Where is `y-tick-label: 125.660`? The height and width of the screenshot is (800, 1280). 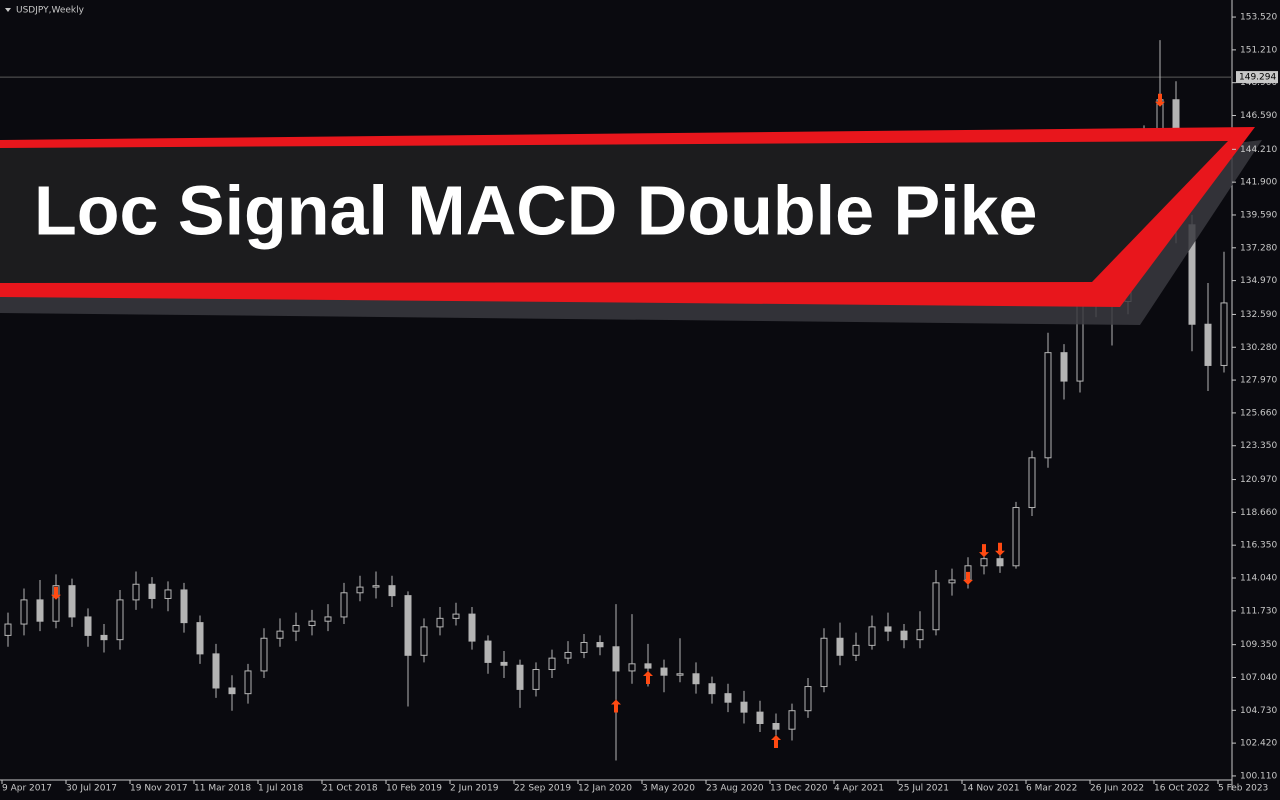 y-tick-label: 125.660 is located at coordinates (1258, 413).